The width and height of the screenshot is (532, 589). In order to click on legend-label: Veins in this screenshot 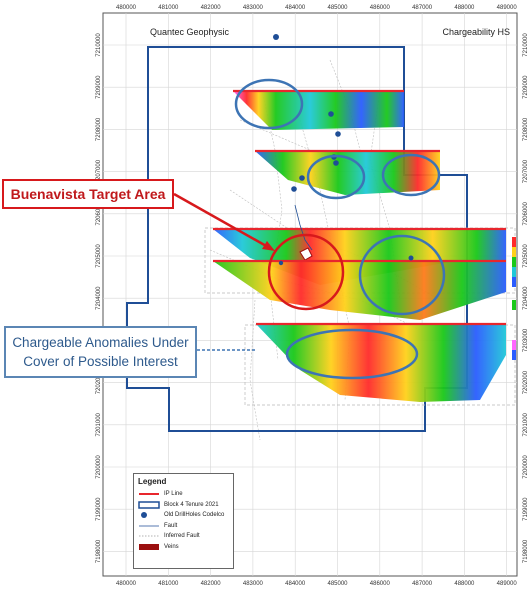, I will do `click(171, 546)`.